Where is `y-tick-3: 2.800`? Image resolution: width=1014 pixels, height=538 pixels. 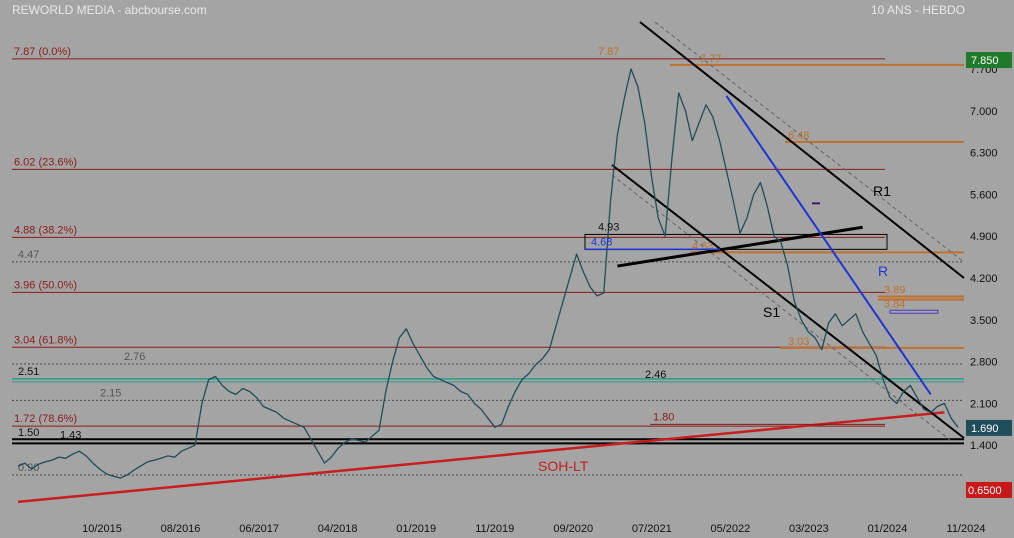
y-tick-3: 2.800 is located at coordinates (984, 363).